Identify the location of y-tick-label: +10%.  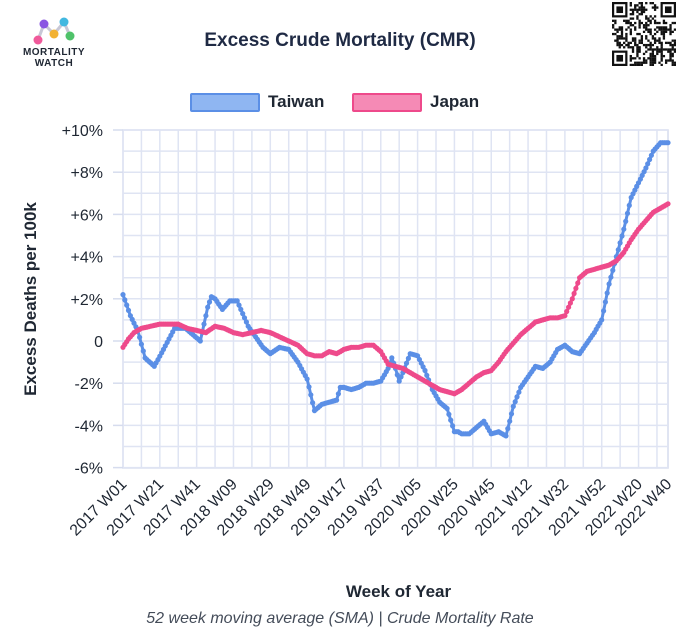
(82, 131).